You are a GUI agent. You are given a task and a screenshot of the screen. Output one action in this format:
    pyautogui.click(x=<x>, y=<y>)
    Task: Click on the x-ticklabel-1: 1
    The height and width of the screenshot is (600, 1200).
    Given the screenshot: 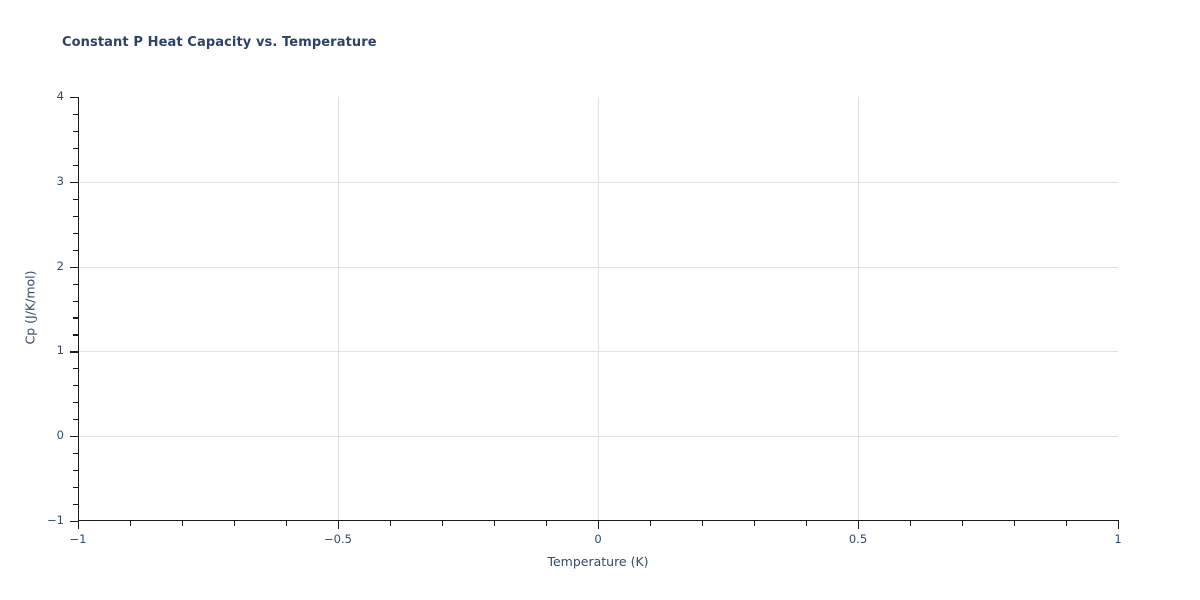 What is the action you would take?
    pyautogui.click(x=1118, y=539)
    